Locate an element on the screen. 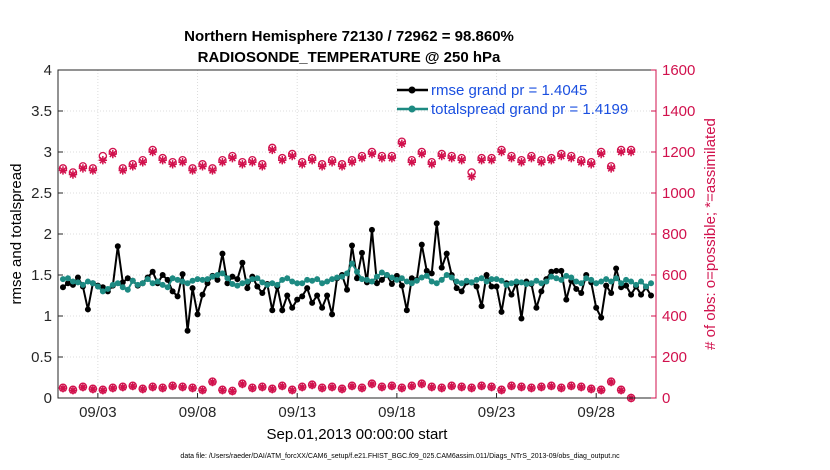  x-tick-label: 09/13 is located at coordinates (297, 412).